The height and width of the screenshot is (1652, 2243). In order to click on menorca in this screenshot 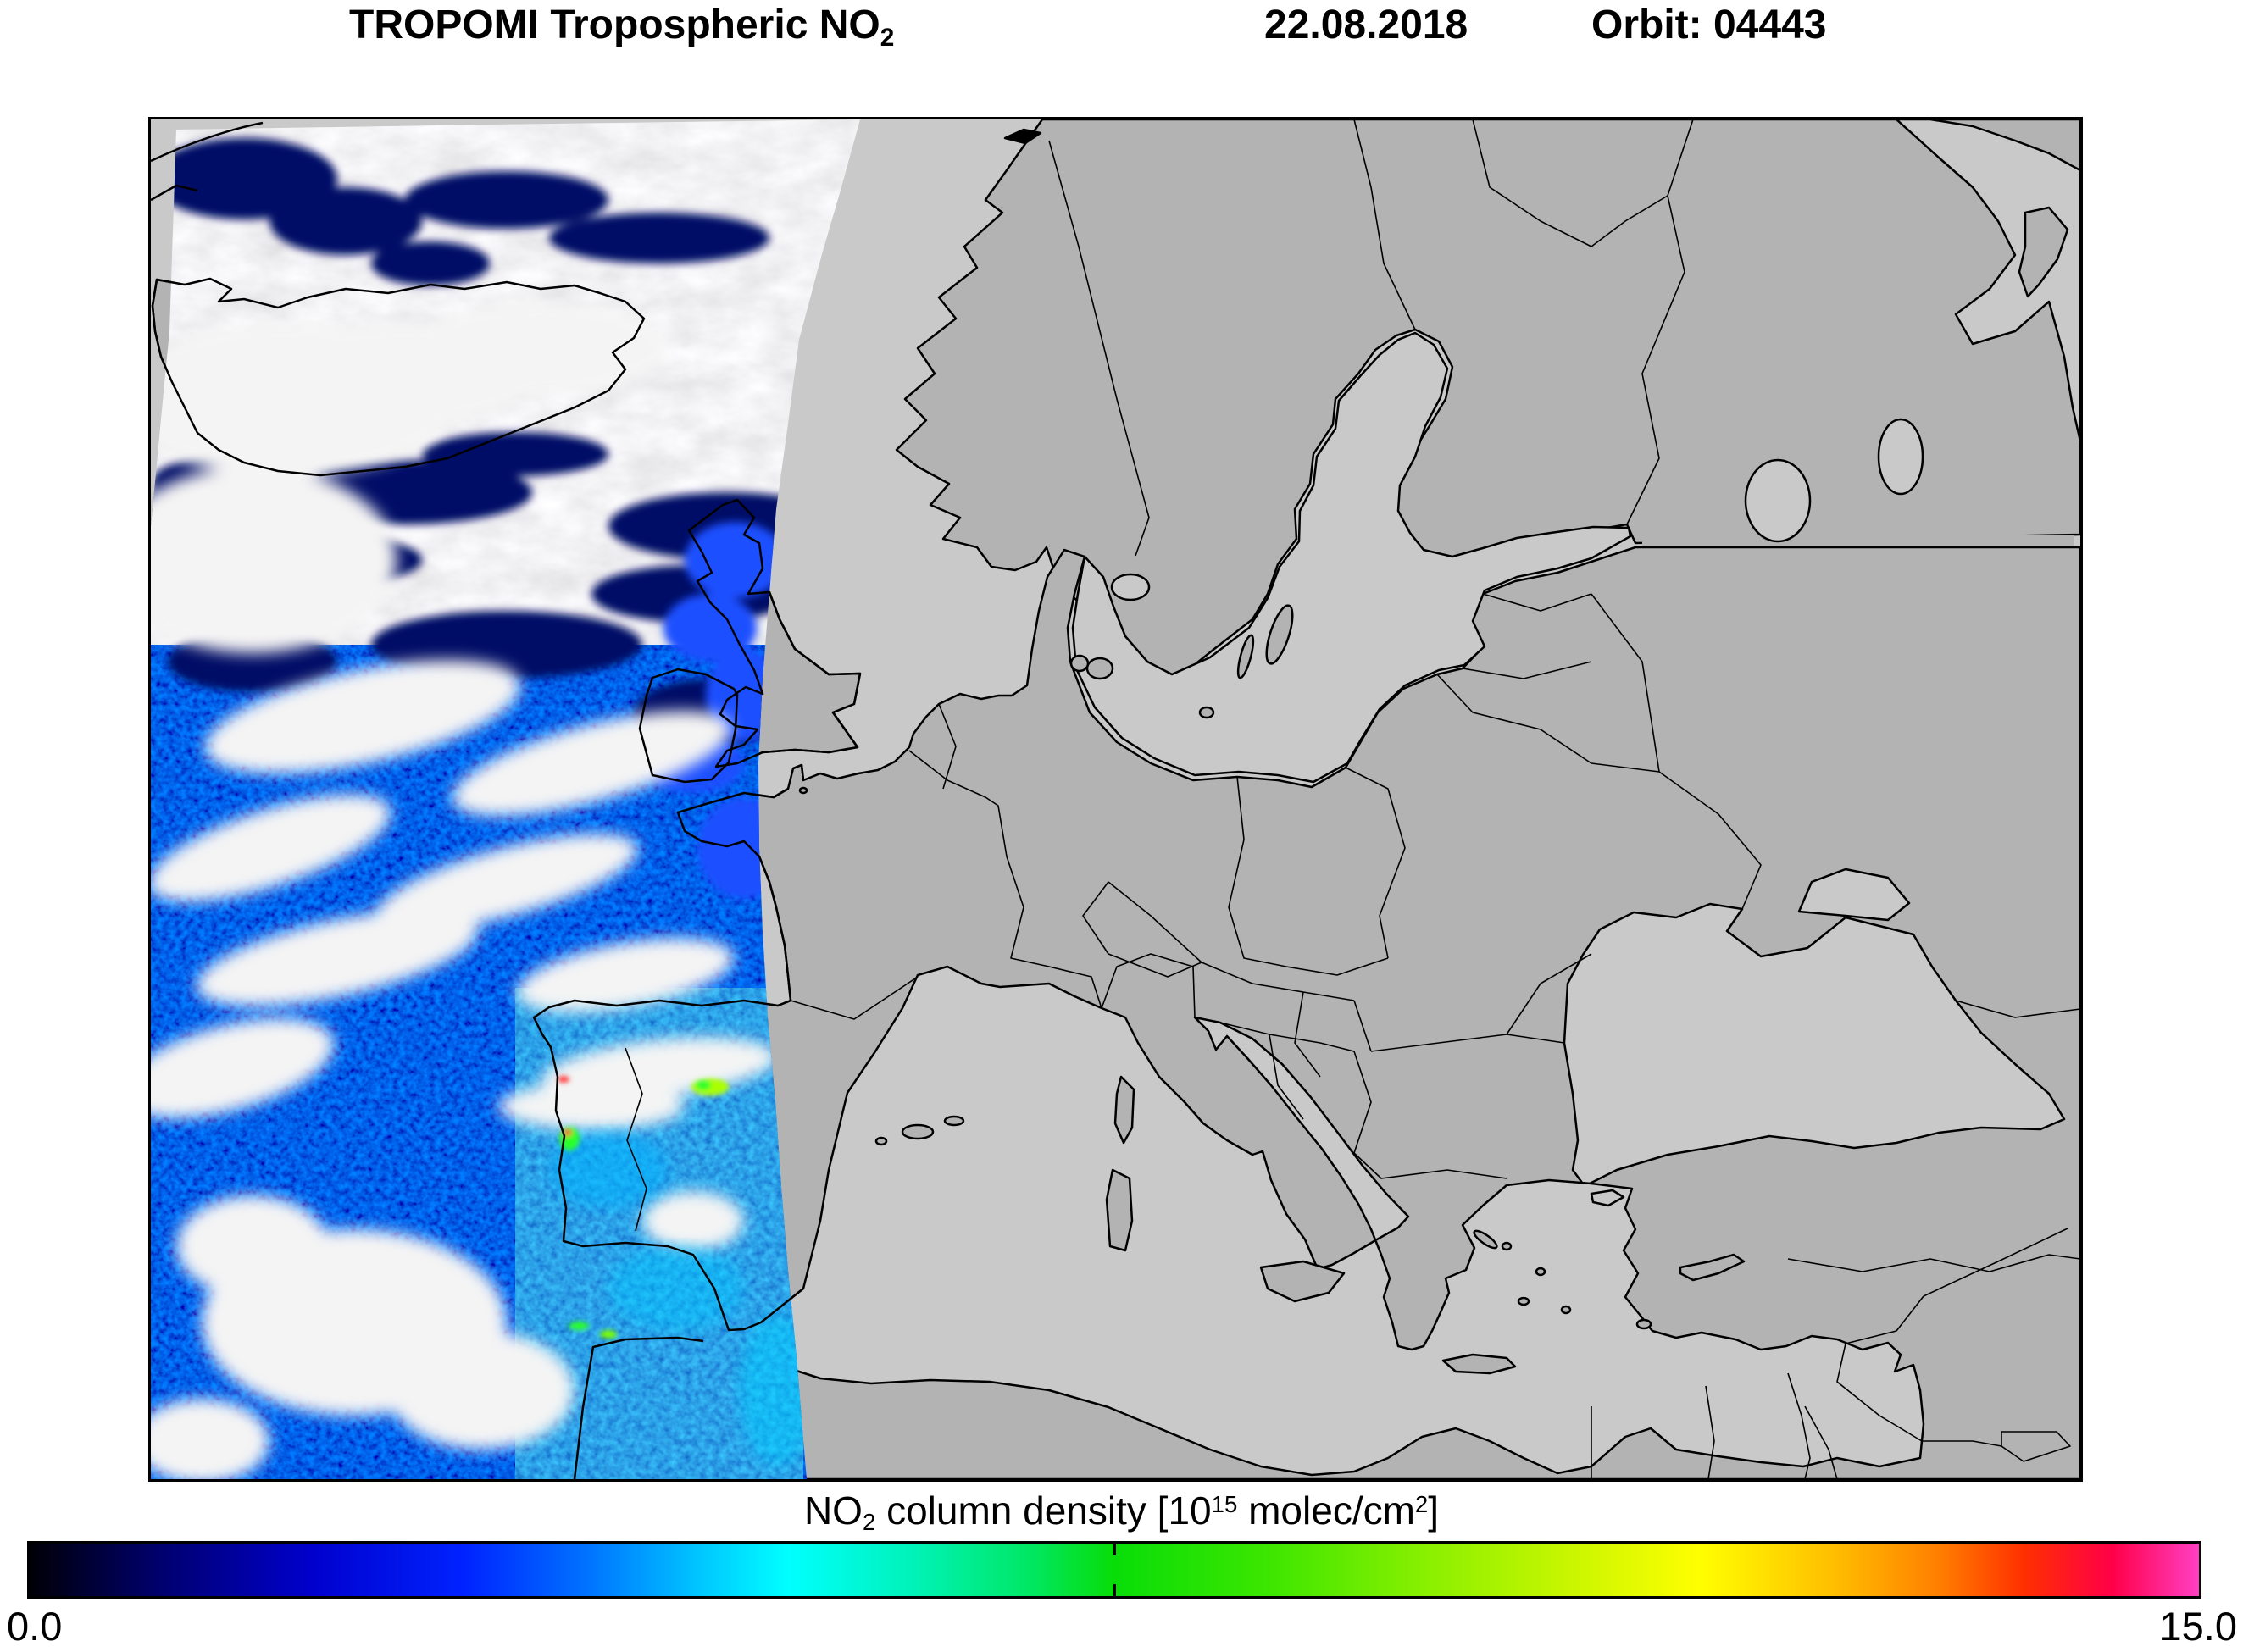, I will do `click(954, 1121)`.